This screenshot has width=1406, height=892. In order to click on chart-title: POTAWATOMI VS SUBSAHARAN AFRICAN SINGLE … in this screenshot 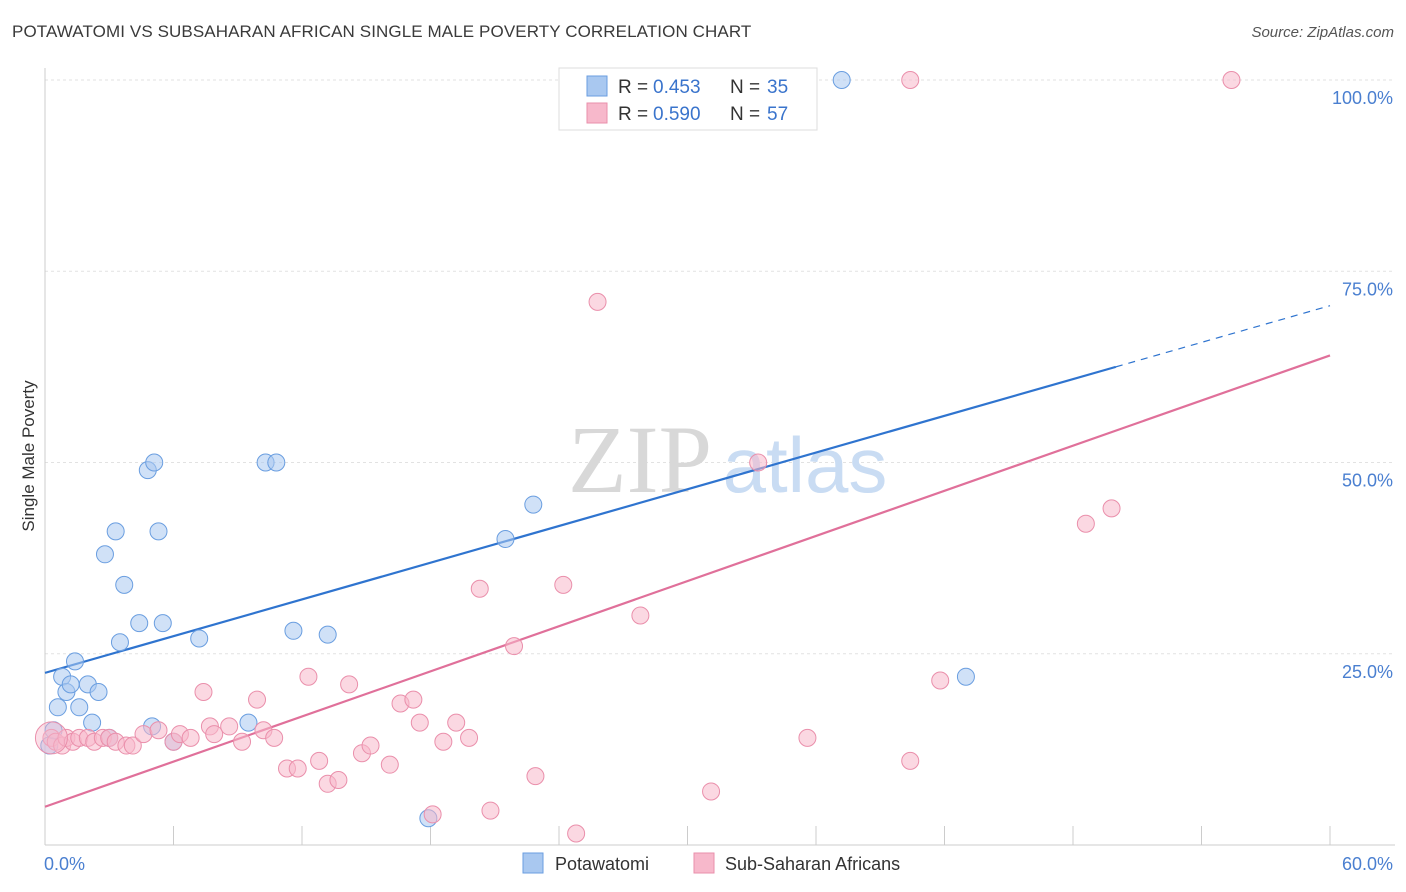, I will do `click(382, 31)`.